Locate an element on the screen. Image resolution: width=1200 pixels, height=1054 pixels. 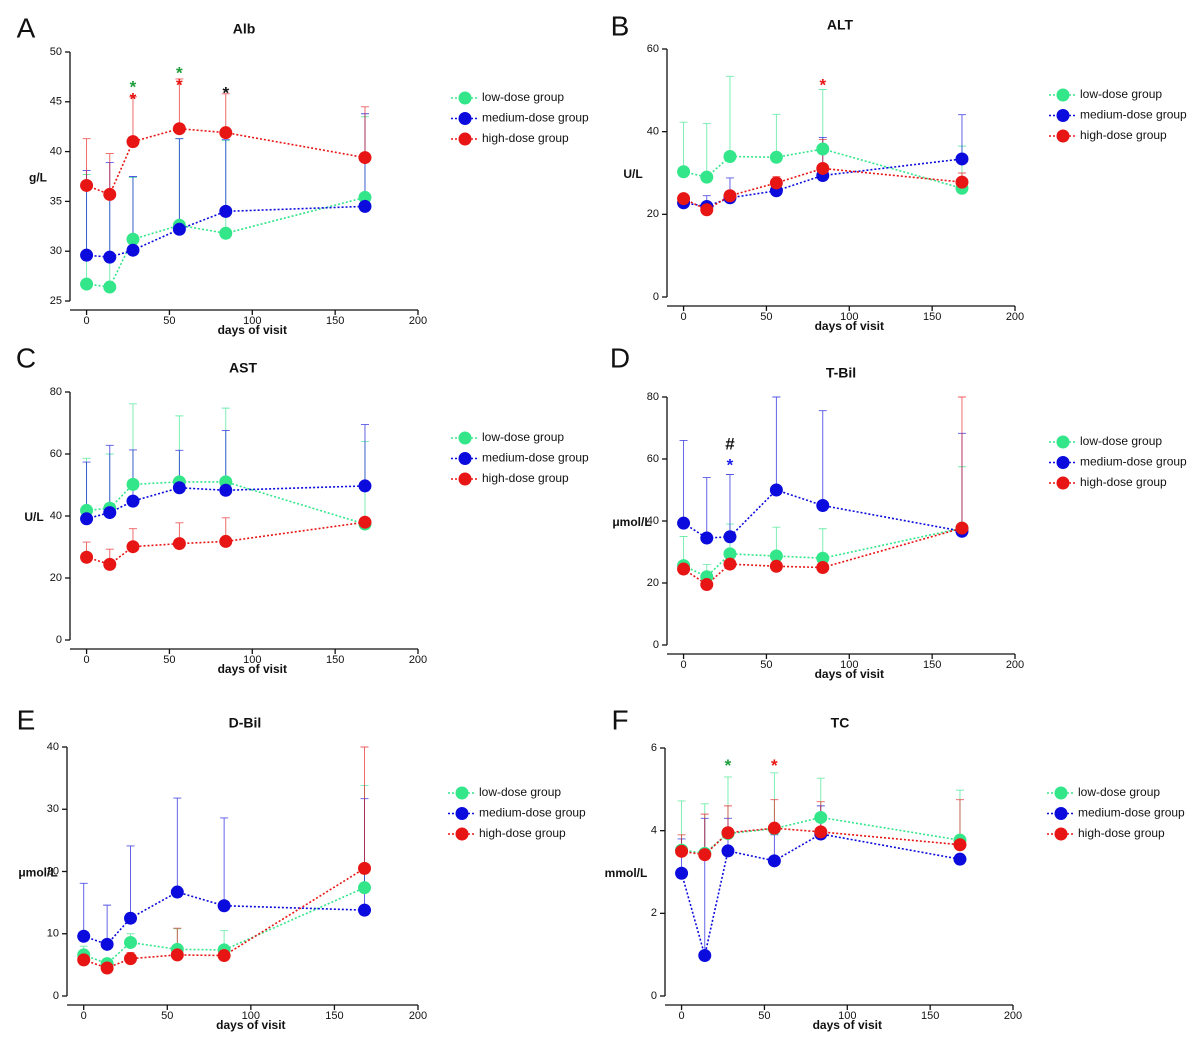
y-axis-label: U/L is located at coordinates (632, 174).